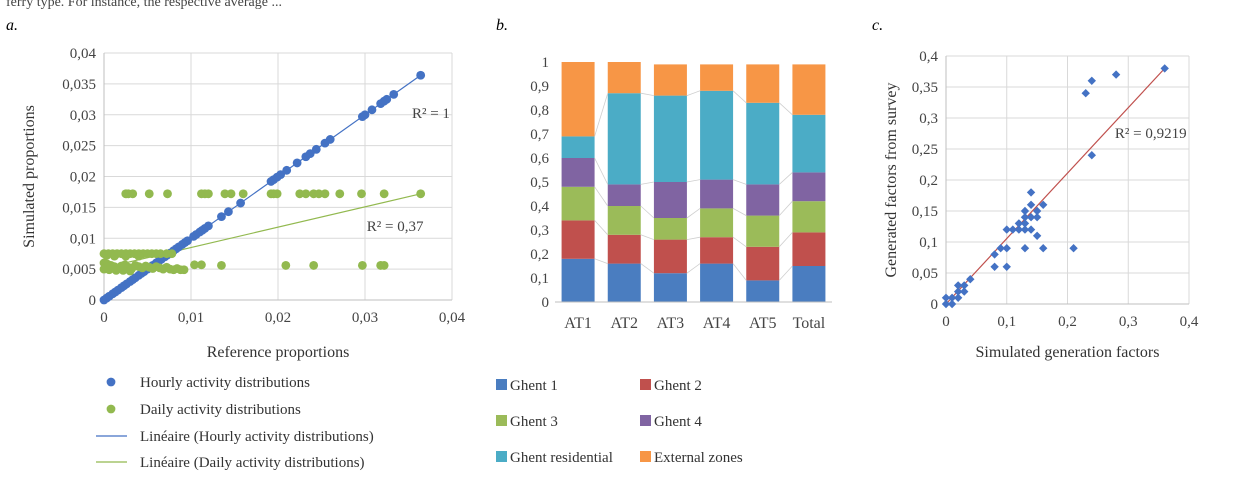 The image size is (1237, 480). What do you see at coordinates (278, 352) in the screenshot?
I see `x-axis-title: Reference proportions` at bounding box center [278, 352].